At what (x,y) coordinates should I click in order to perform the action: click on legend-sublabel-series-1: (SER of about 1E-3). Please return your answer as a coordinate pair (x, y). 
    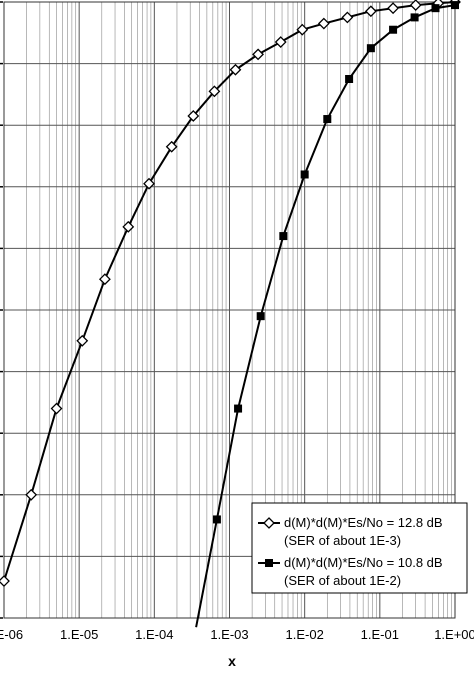
    Looking at the image, I should click on (342, 540).